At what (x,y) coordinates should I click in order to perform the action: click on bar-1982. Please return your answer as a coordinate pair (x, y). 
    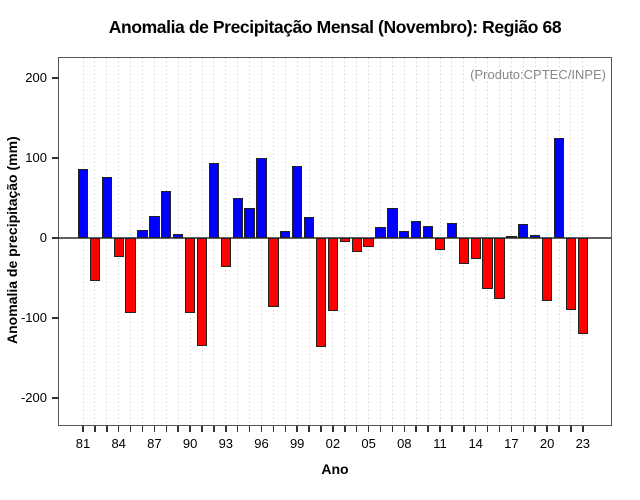
    Looking at the image, I should click on (95, 259).